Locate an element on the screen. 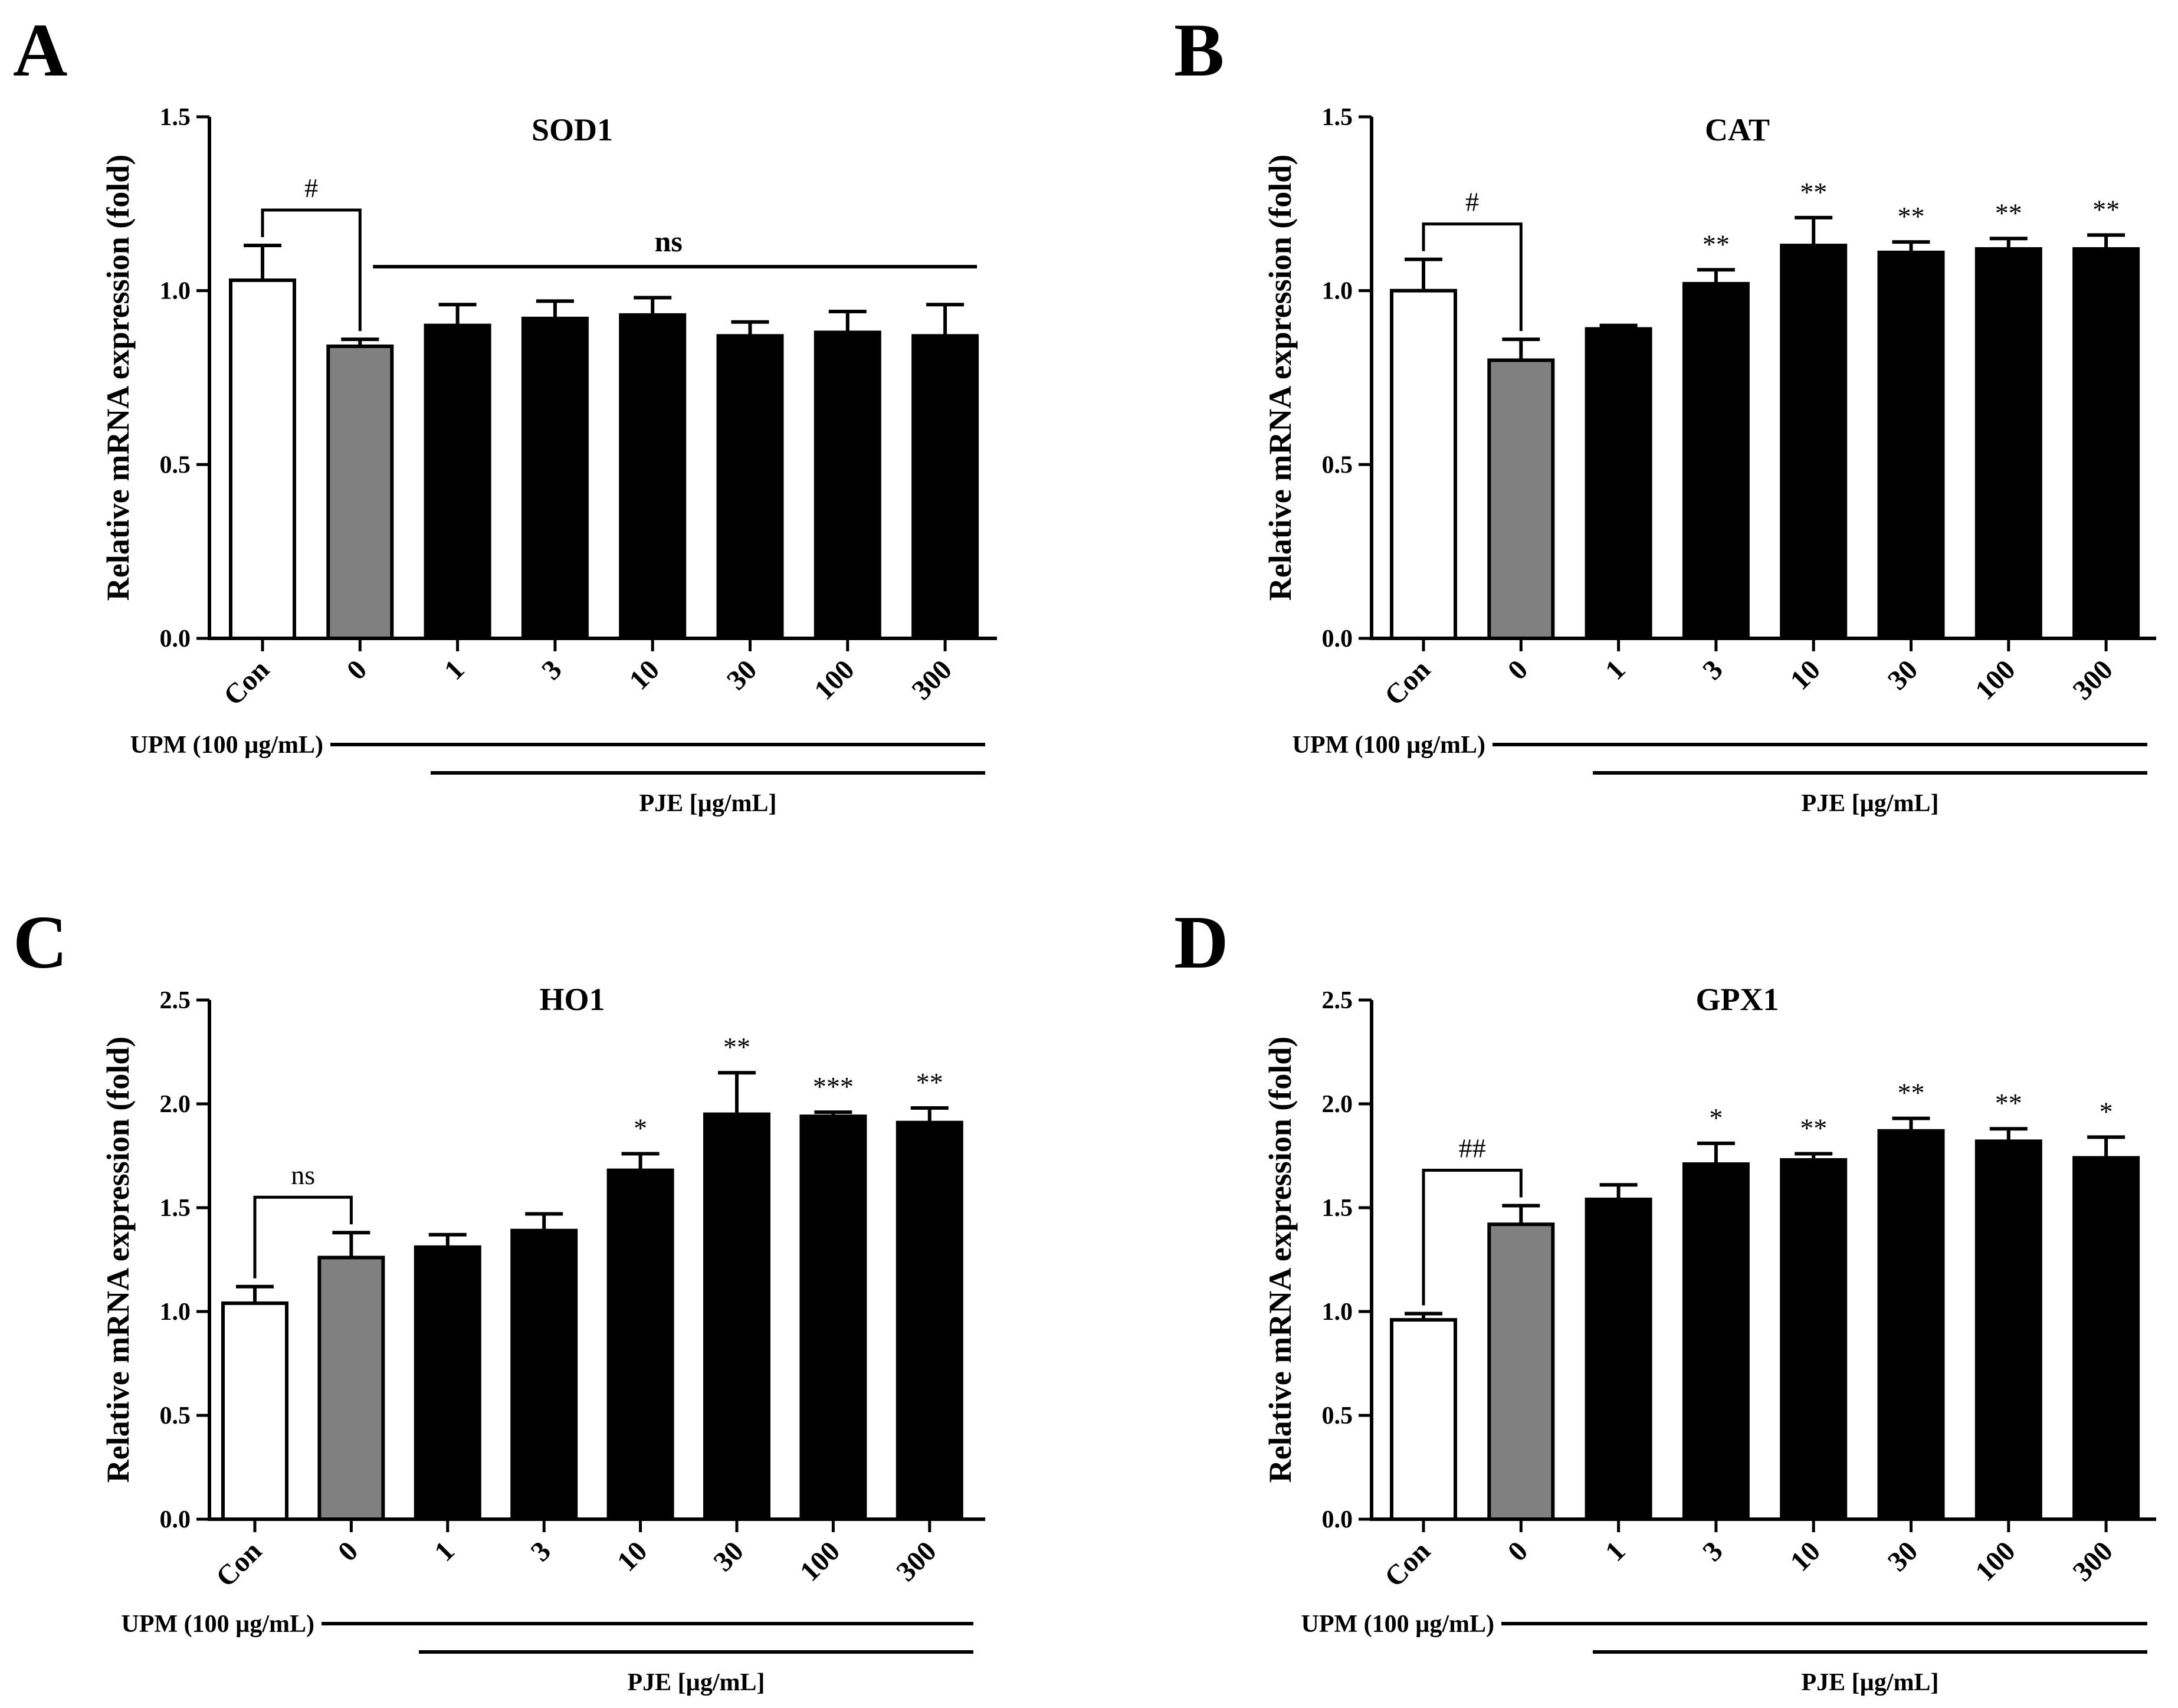 The height and width of the screenshot is (1708, 2178). chart-title: SOD1 is located at coordinates (572, 129).